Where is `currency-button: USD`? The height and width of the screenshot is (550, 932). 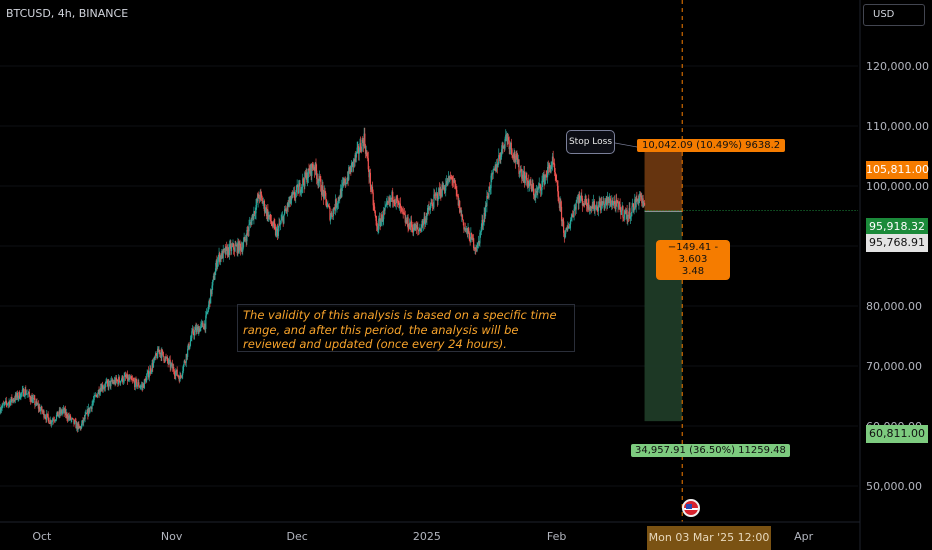
currency-button: USD is located at coordinates (894, 15).